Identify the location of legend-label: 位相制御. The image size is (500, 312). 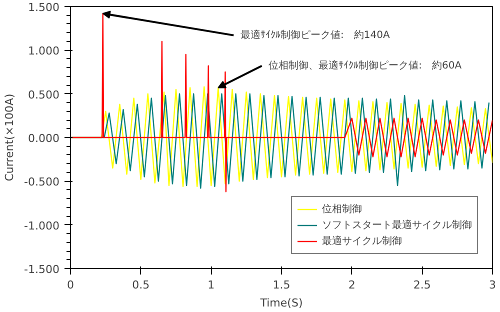
(342, 209).